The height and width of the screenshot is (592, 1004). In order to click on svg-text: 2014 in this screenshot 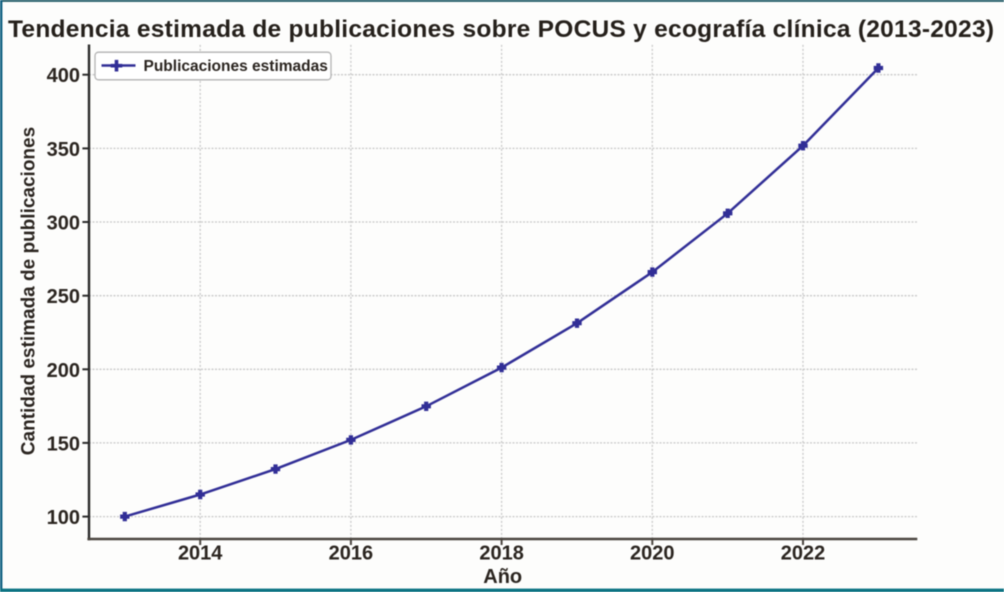, I will do `click(200, 554)`.